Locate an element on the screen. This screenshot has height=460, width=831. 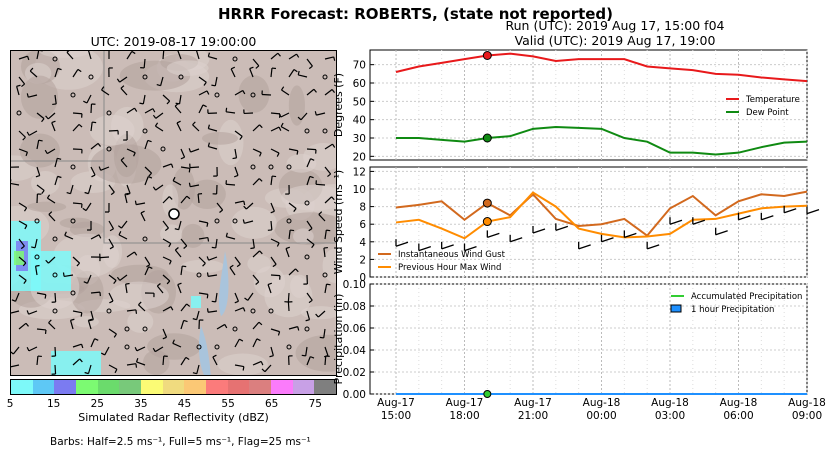
current-time-marker is located at coordinates (487, 394).